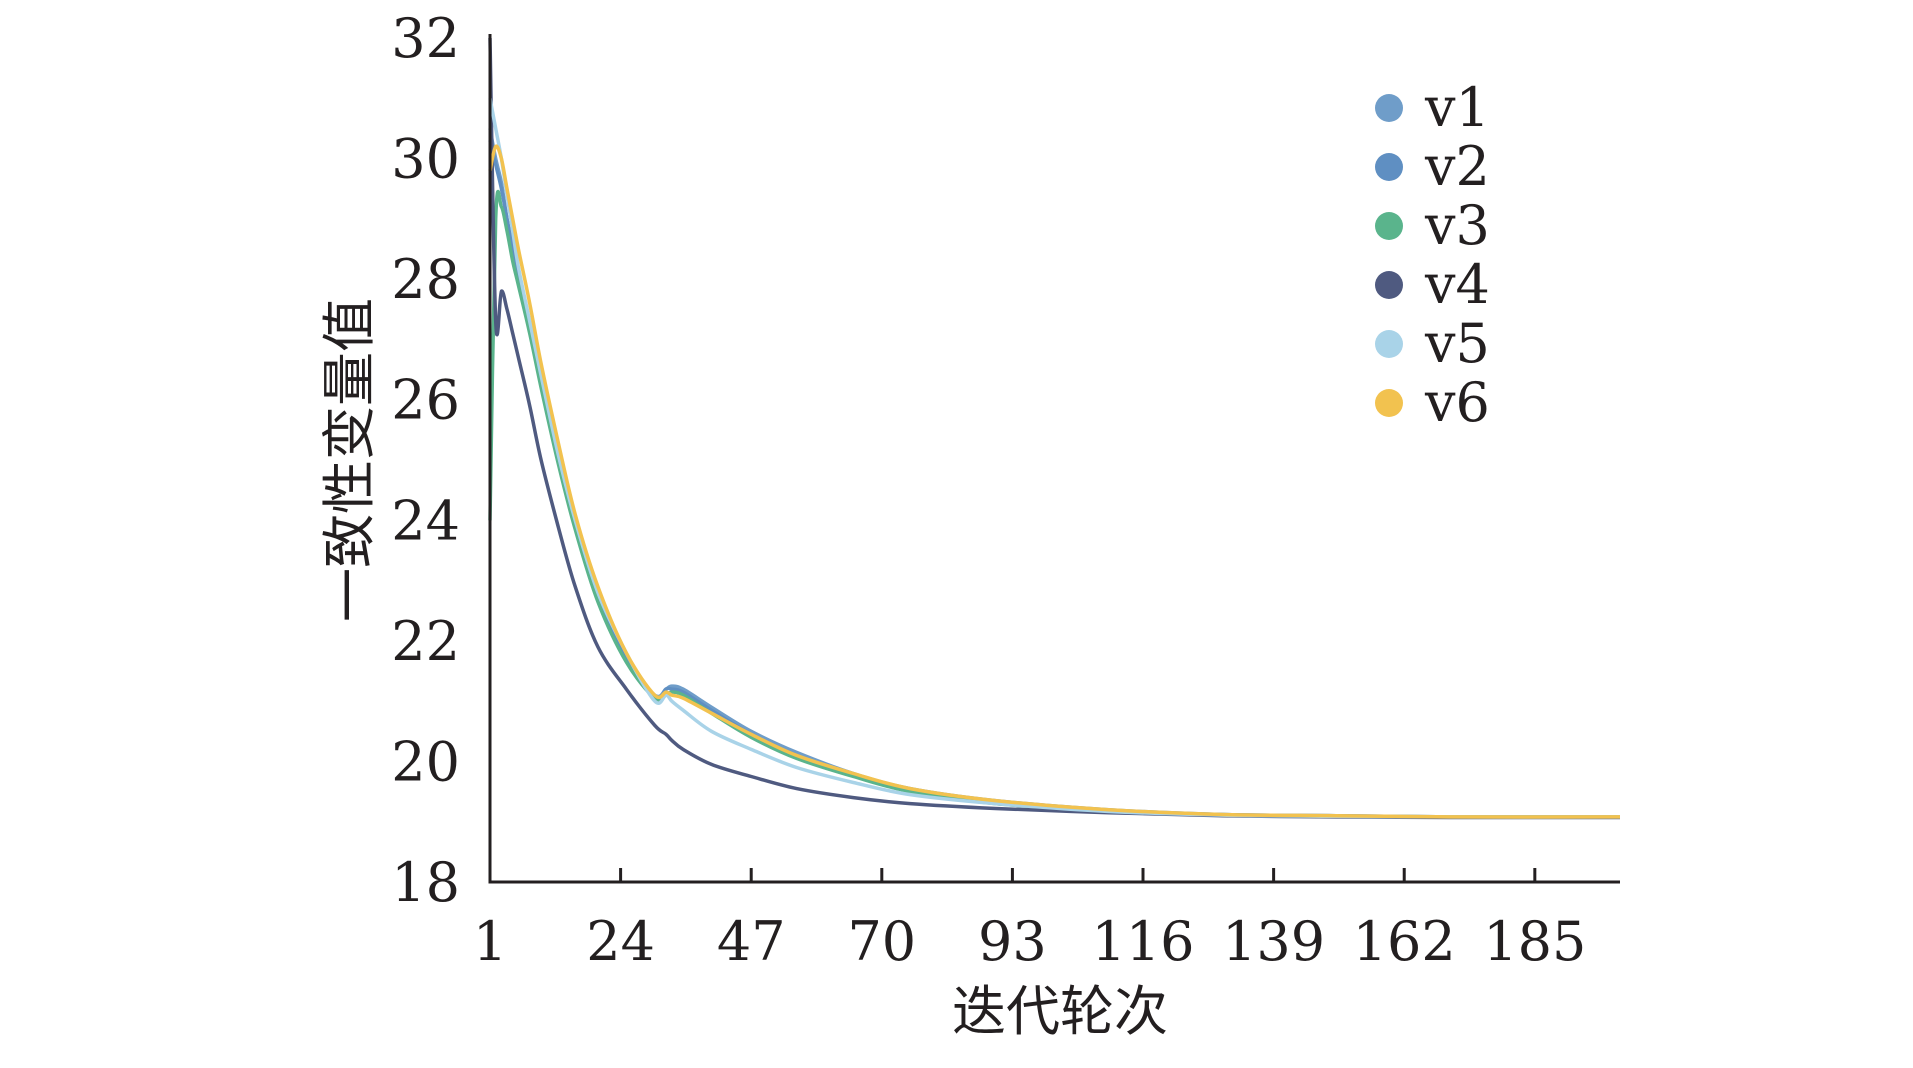 Image resolution: width=1913 pixels, height=1068 pixels. Describe the element at coordinates (1389, 167) in the screenshot. I see `legend-marker-v2` at that location.